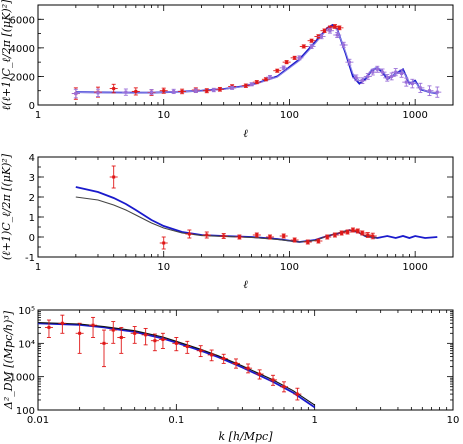  Describe the element at coordinates (6, 206) in the screenshot. I see `y-axis-label: (ℓ+1)C_ℓ/2π [(μK)²]` at that location.